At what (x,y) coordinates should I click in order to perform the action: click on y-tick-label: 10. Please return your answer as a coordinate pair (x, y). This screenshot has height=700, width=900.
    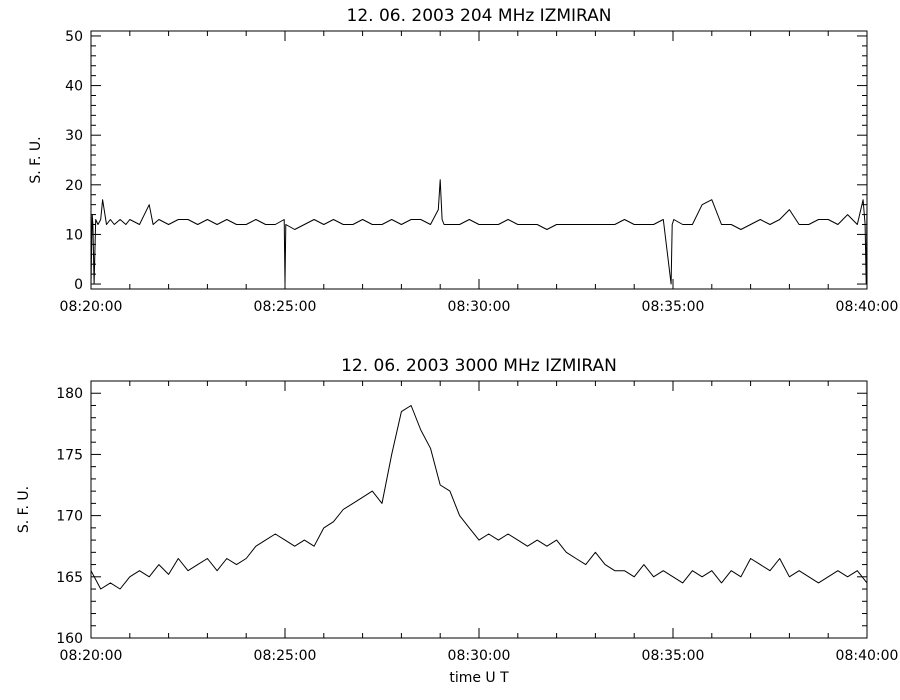
    Looking at the image, I should click on (74, 235).